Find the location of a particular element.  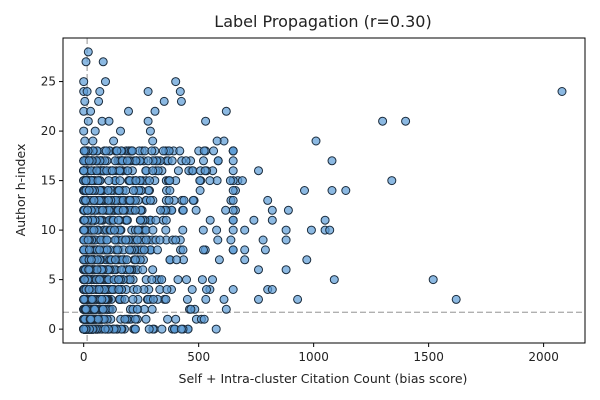

x-tick-label: 0 is located at coordinates (84, 357).